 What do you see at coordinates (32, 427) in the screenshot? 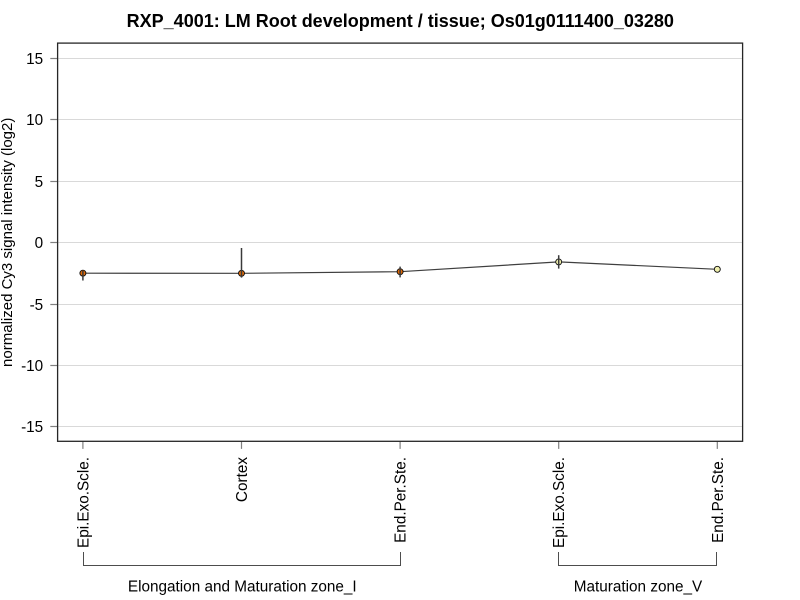
I see `svg-text: -15` at bounding box center [32, 427].